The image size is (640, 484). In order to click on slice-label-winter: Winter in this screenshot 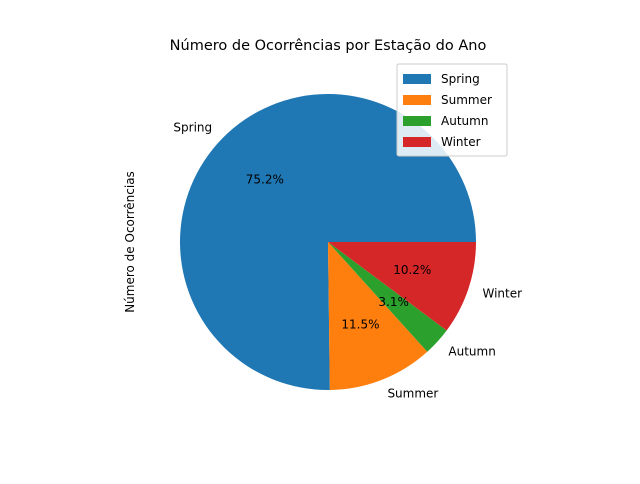, I will do `click(503, 293)`.